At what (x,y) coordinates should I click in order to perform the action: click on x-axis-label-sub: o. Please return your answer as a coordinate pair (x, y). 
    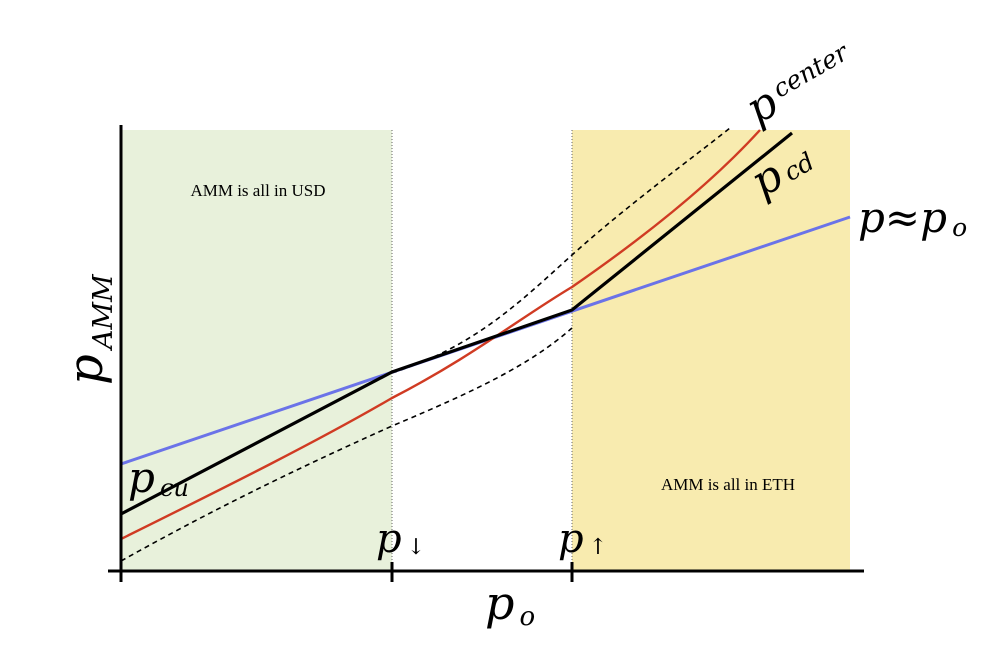
    Looking at the image, I should click on (528, 617).